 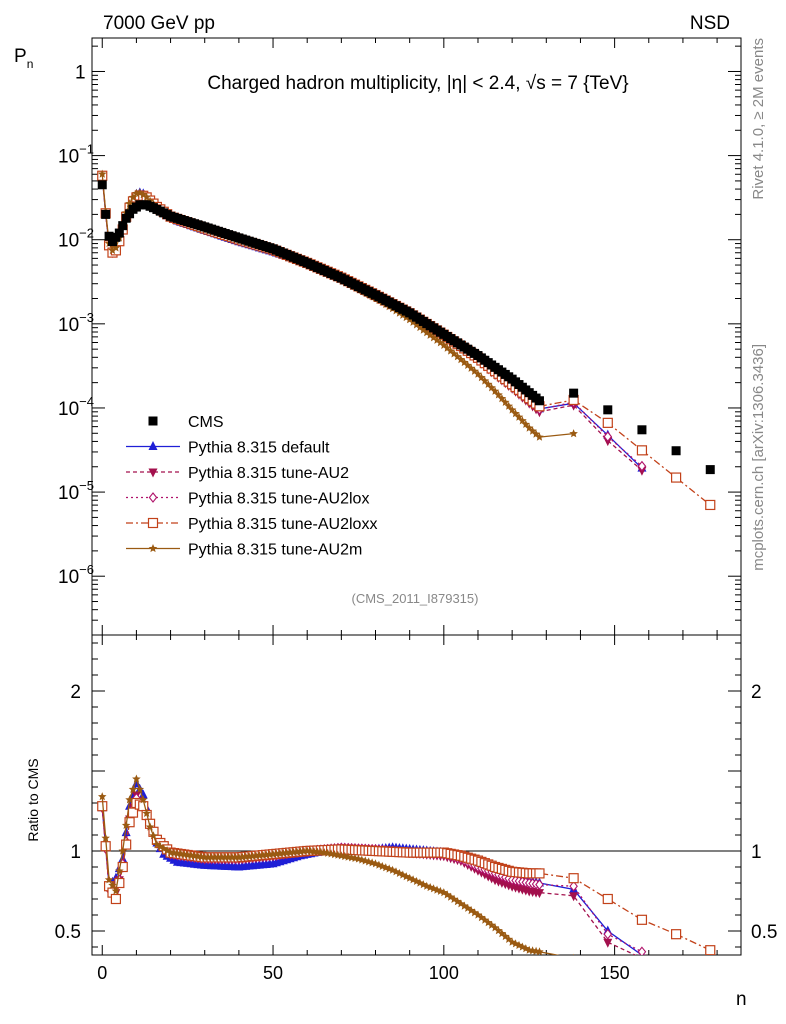 What do you see at coordinates (758, 457) in the screenshot?
I see `mcplots-side-label: mcplots.cern.ch [arXiv:1306.3436]` at bounding box center [758, 457].